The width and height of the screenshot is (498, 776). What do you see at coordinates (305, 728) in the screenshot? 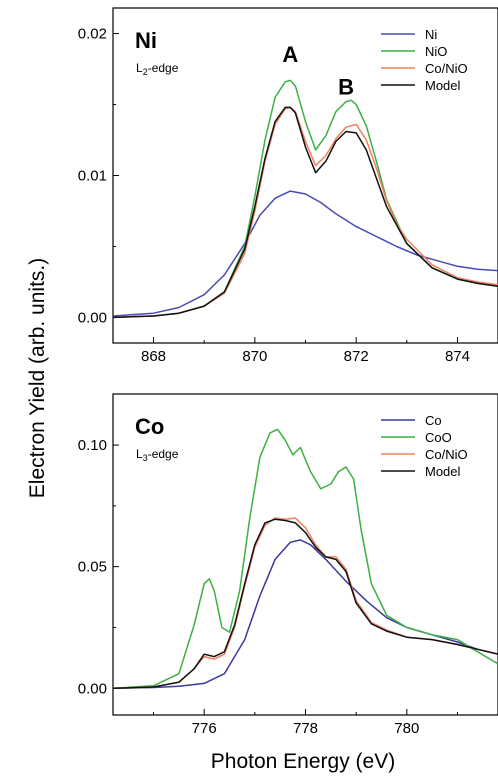
I see `x-tick-label: 778` at bounding box center [305, 728].